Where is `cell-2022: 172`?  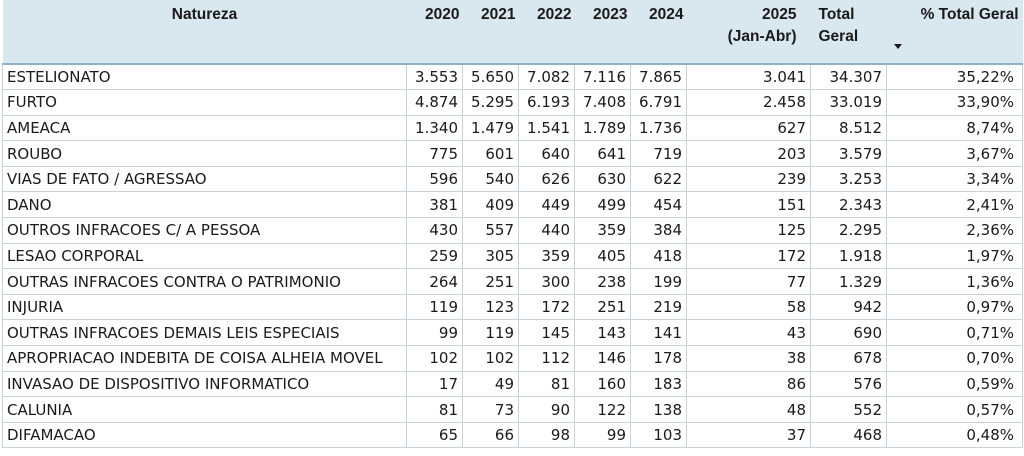
cell-2022: 172 is located at coordinates (546, 307).